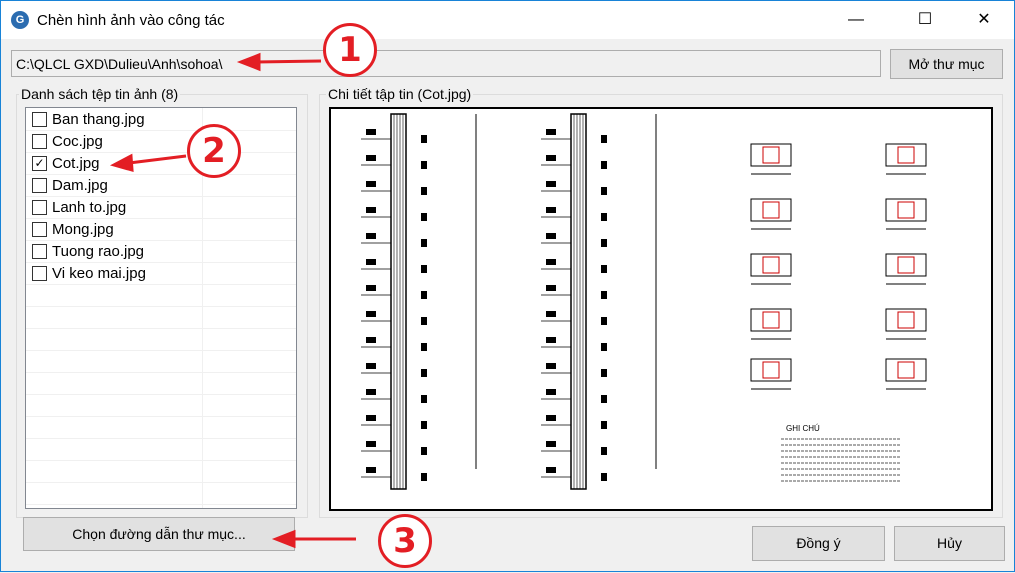 The width and height of the screenshot is (1015, 573). Describe the element at coordinates (77, 141) in the screenshot. I see `file-name: Coc.jpg` at that location.